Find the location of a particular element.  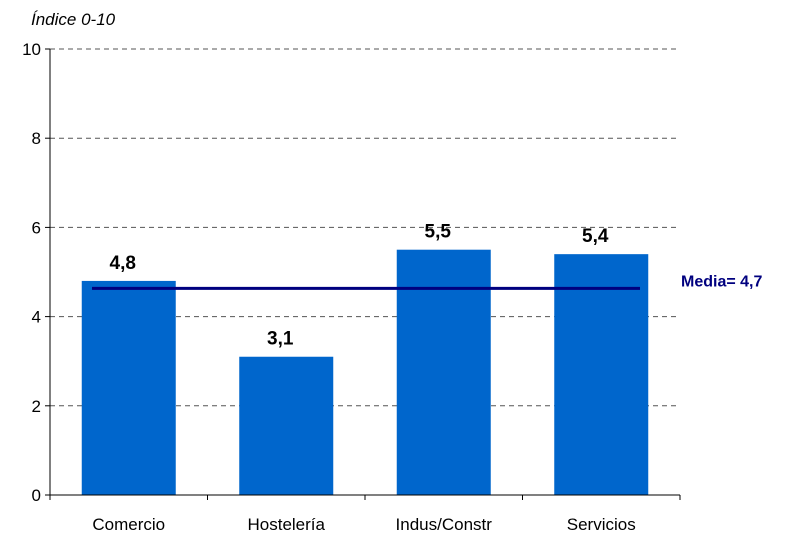

y-tick-label: 0 is located at coordinates (36, 495).